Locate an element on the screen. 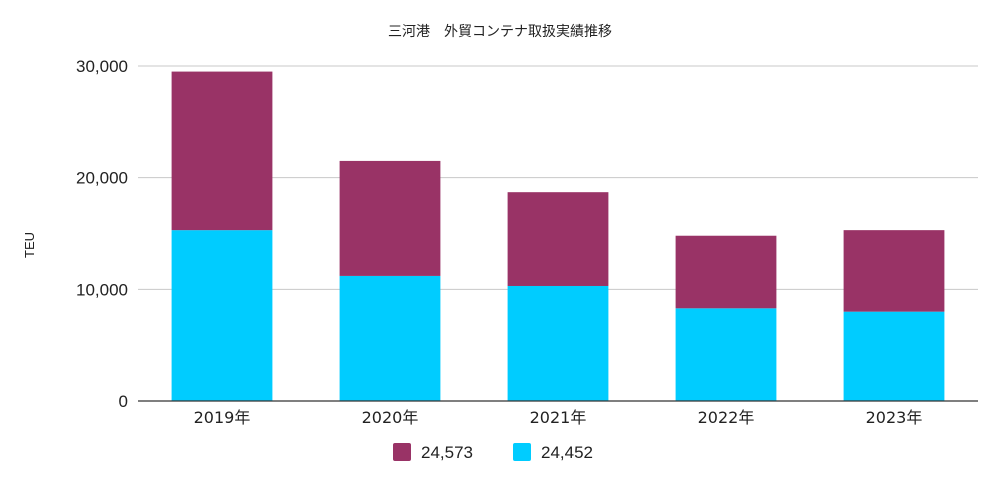 The image size is (1000, 485). y-tick-label: 30,000 is located at coordinates (102, 66).